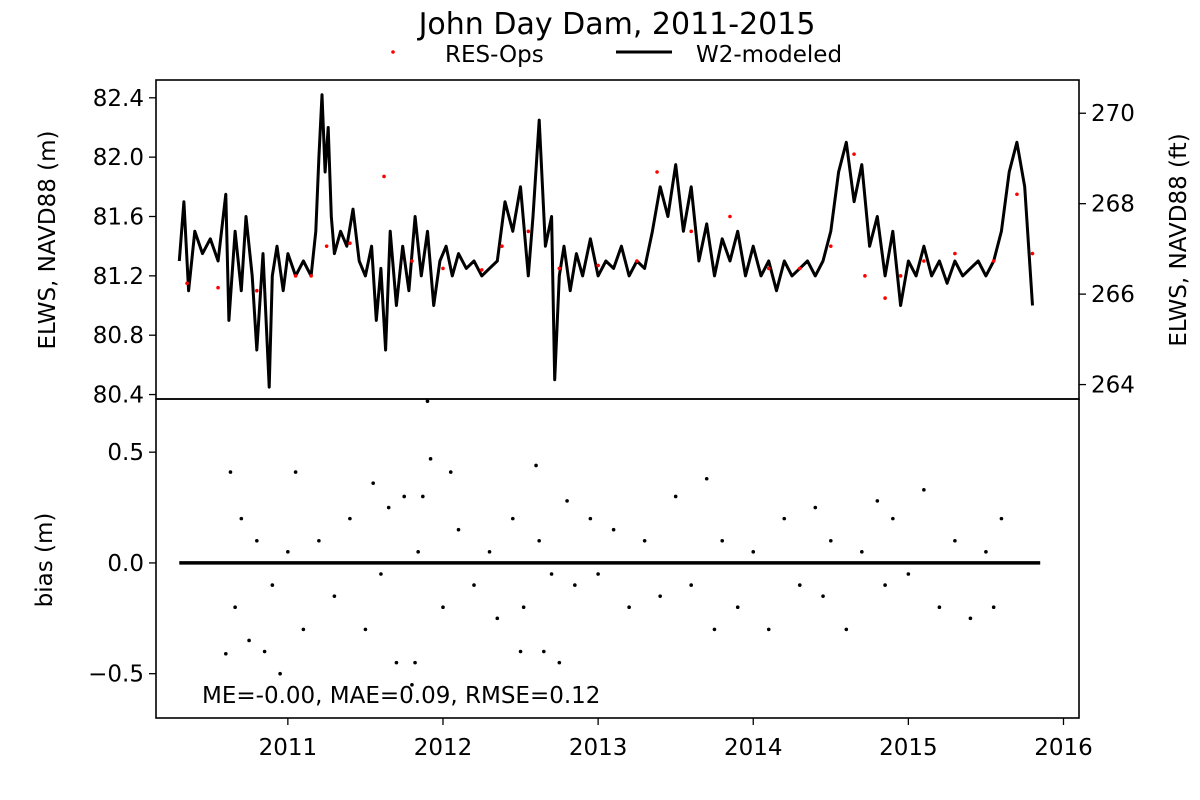 This screenshot has height=800, width=1200. Describe the element at coordinates (125, 453) in the screenshot. I see `bias-y-tick-label: 0.5` at that location.